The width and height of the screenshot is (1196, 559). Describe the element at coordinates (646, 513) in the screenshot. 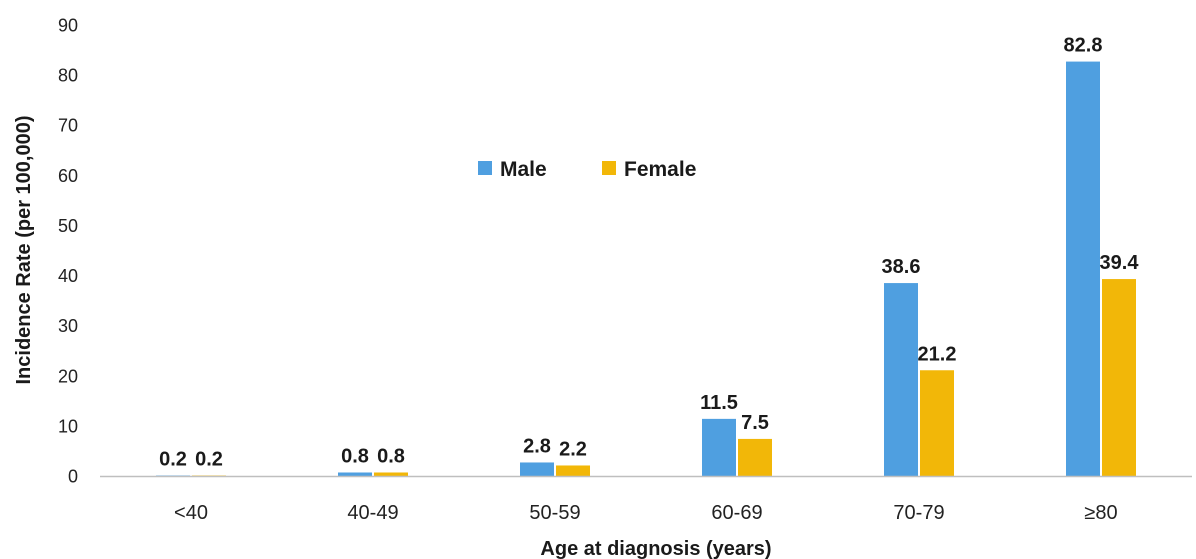

I see `x-axis-categories: <40 40-49 50-59 60-69 70-79 ≥80` at that location.